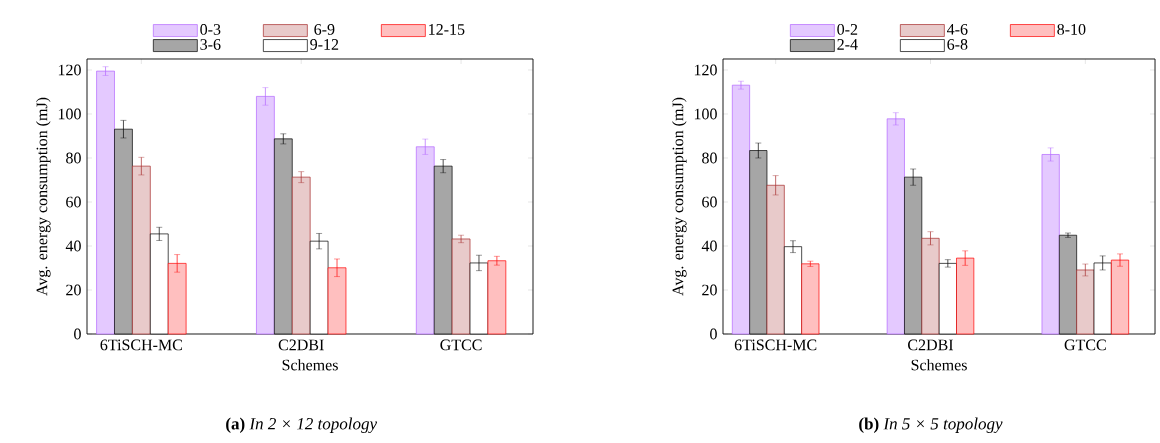  I want to click on legend-label: 8-10, so click(1071, 29).